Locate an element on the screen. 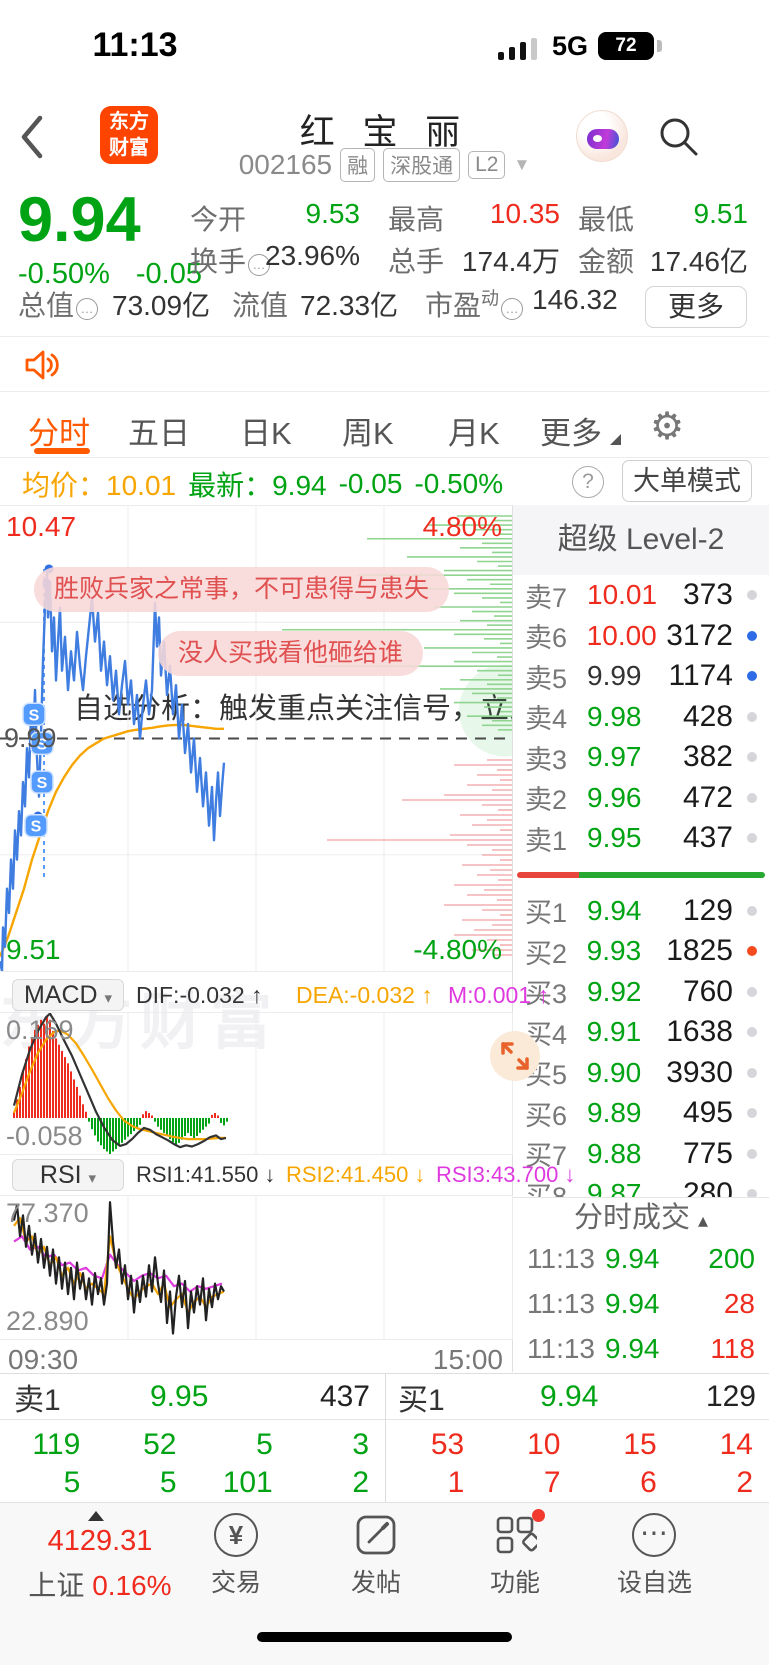 The width and height of the screenshot is (769, 1665). order-book-row: 买8 9.87 280 is located at coordinates (641, 1185).